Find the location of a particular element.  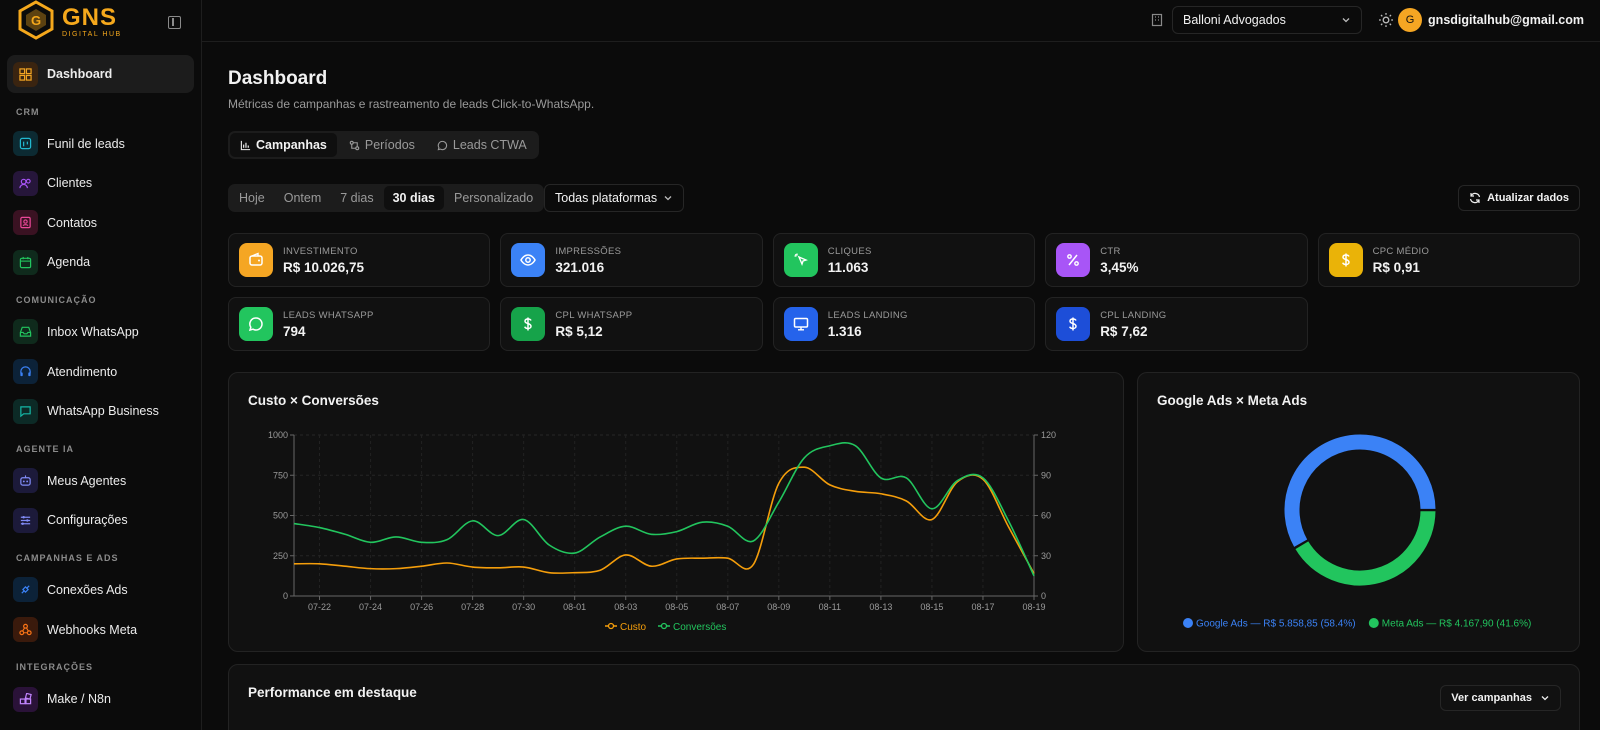

section-label-agente: AGENTE IA is located at coordinates (45, 448).